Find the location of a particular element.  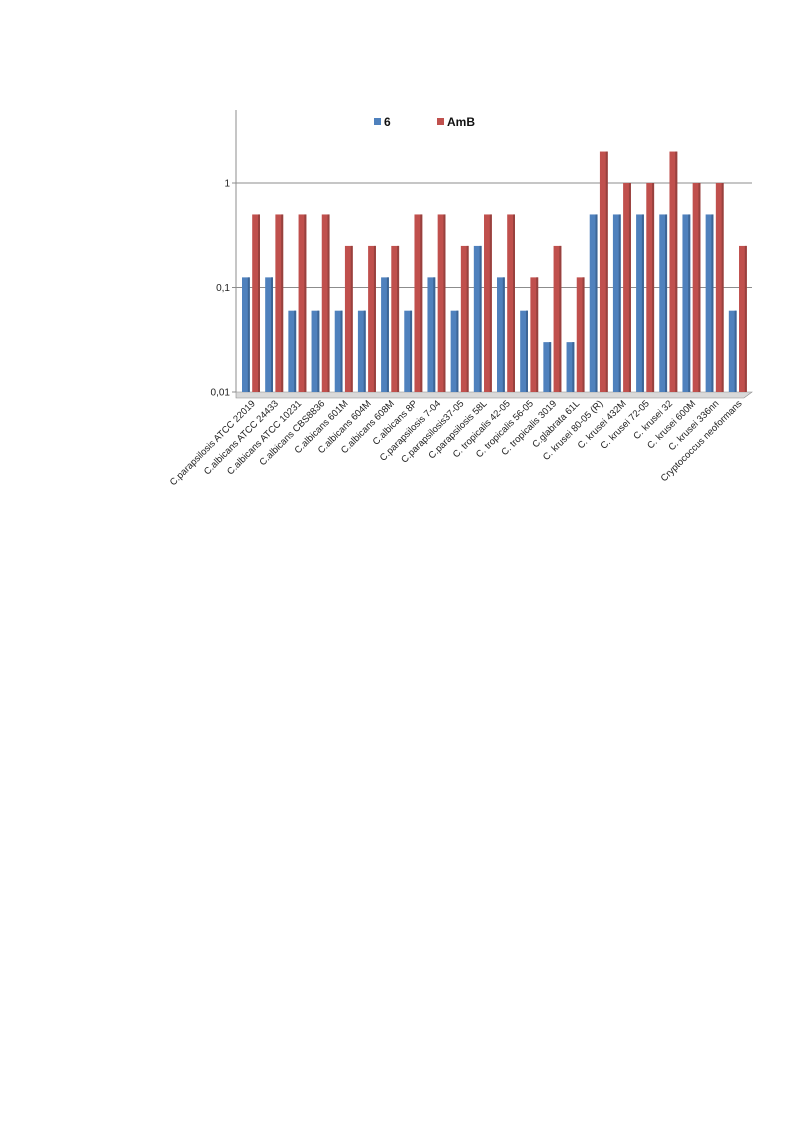

bars is located at coordinates (494, 271).